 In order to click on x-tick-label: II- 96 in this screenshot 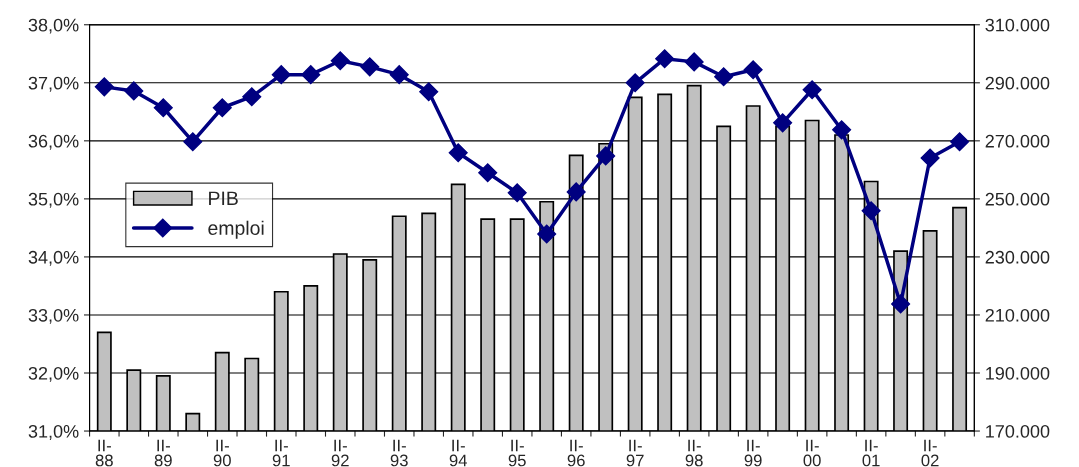, I will do `click(576, 453)`.